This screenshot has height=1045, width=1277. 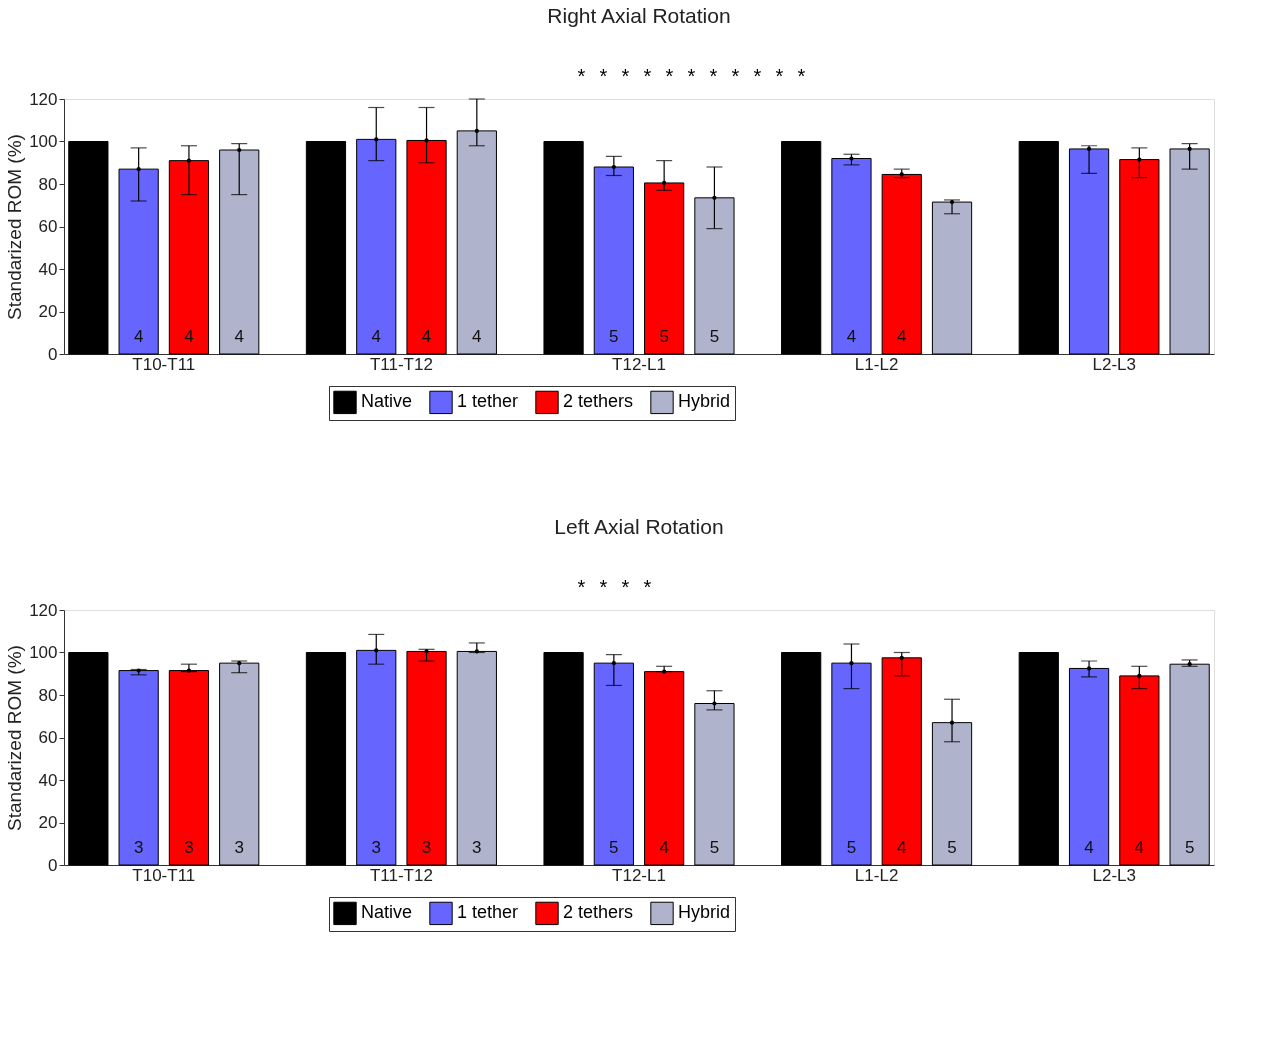 I want to click on chart-title: Right Axial Rotation, so click(x=639, y=15).